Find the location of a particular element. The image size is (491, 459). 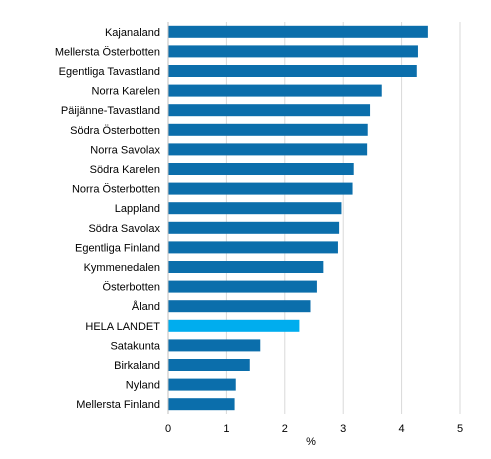

x-tick-label: 2 is located at coordinates (285, 429).